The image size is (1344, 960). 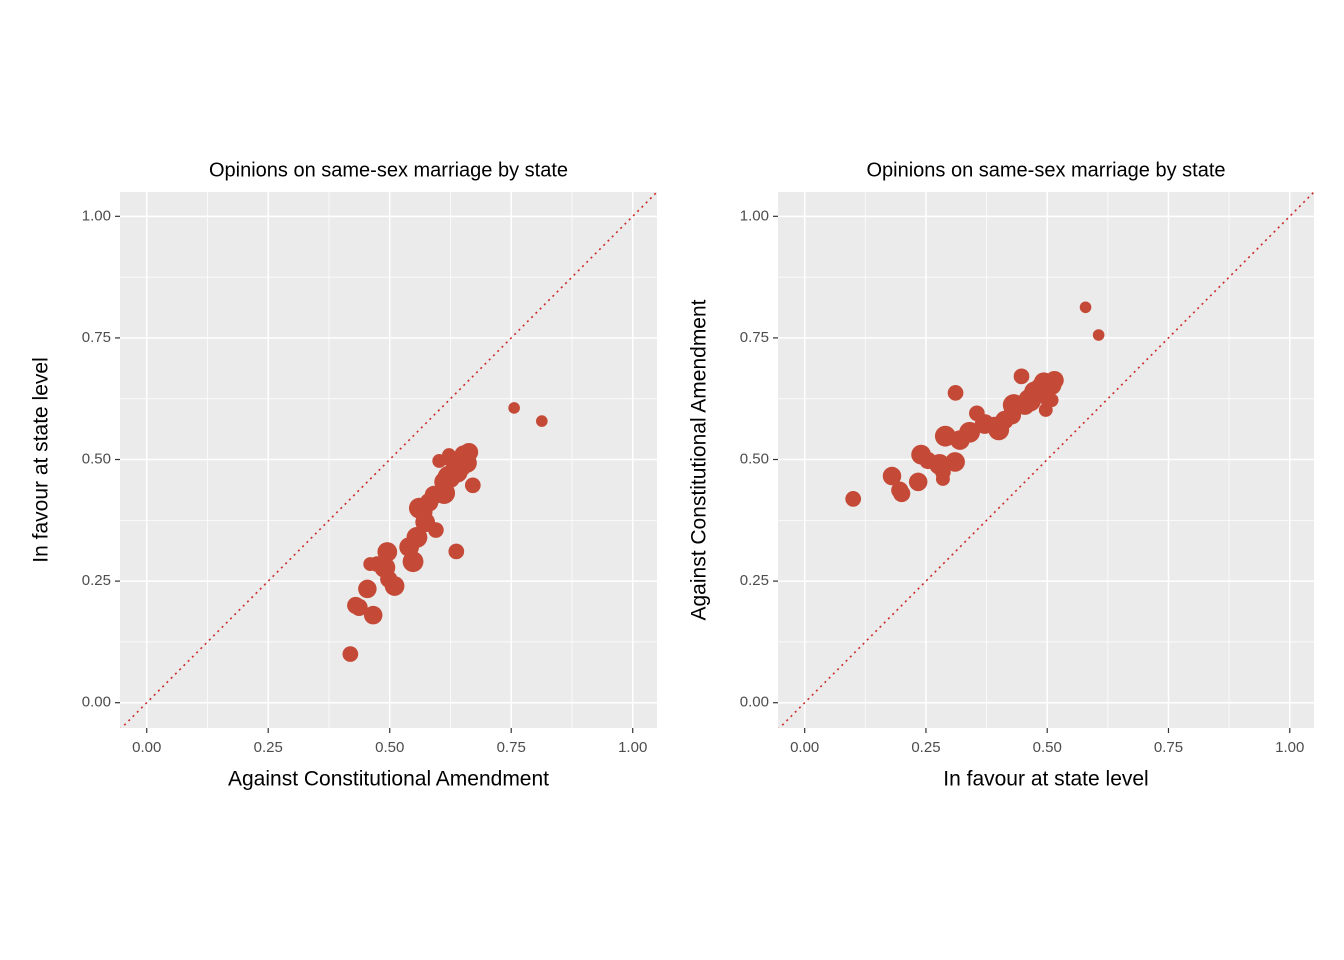 What do you see at coordinates (388, 779) in the screenshot?
I see `x-axis-label: Against Constitutional Amendment` at bounding box center [388, 779].